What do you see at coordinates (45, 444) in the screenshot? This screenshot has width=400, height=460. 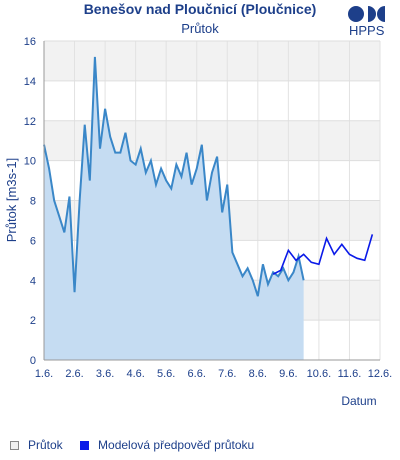 I see `legend-label-flow: Průtok` at bounding box center [45, 444].